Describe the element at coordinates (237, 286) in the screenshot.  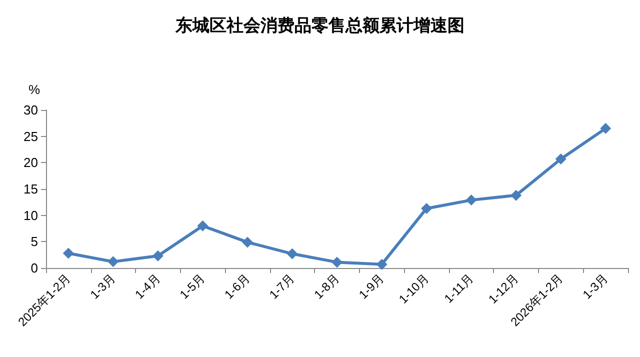
I see `x-tick-label: 1-6月` at that location.